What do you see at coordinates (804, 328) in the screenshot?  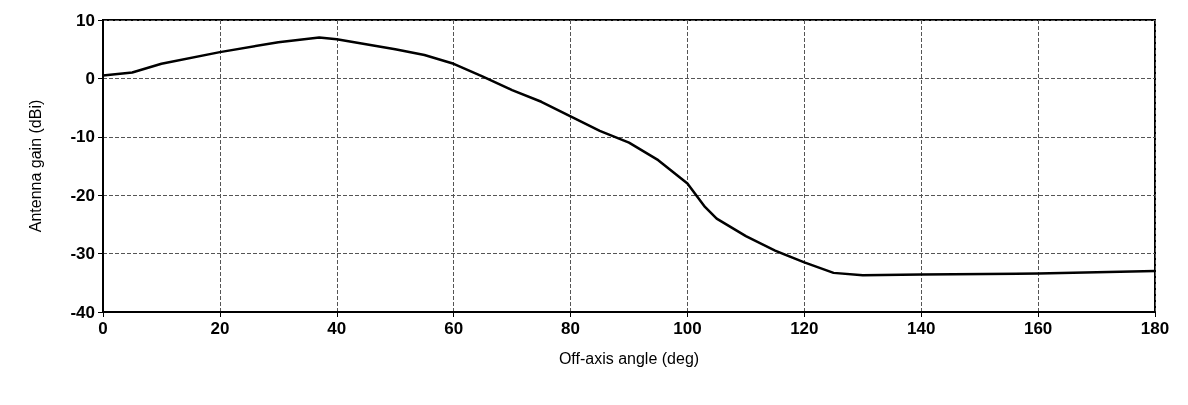 I see `x-tick-label: 120` at bounding box center [804, 328].